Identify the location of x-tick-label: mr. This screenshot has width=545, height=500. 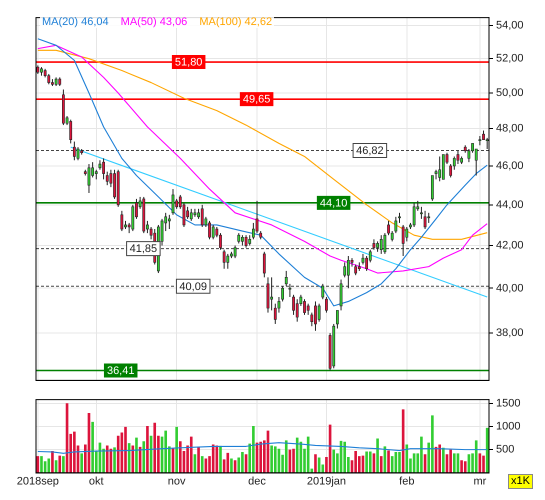
(480, 481).